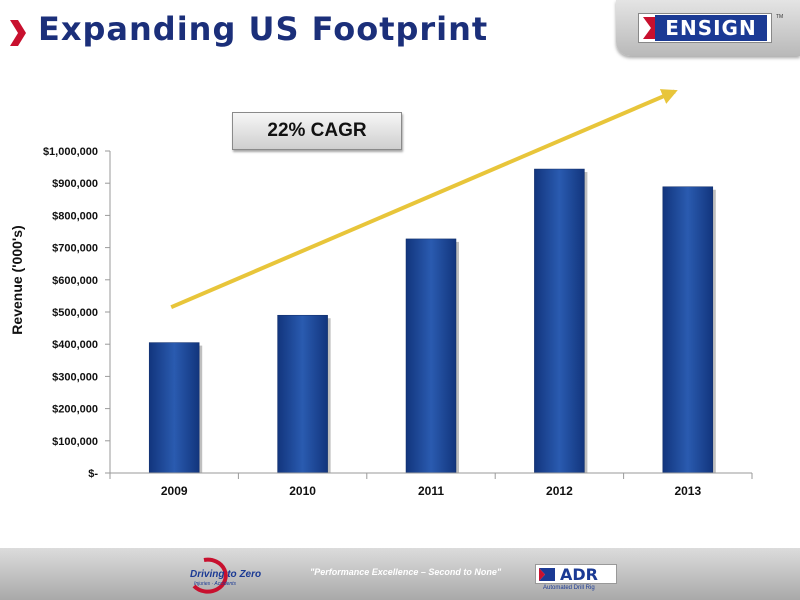  What do you see at coordinates (547, 574) in the screenshot?
I see `adr-flag-icon` at bounding box center [547, 574].